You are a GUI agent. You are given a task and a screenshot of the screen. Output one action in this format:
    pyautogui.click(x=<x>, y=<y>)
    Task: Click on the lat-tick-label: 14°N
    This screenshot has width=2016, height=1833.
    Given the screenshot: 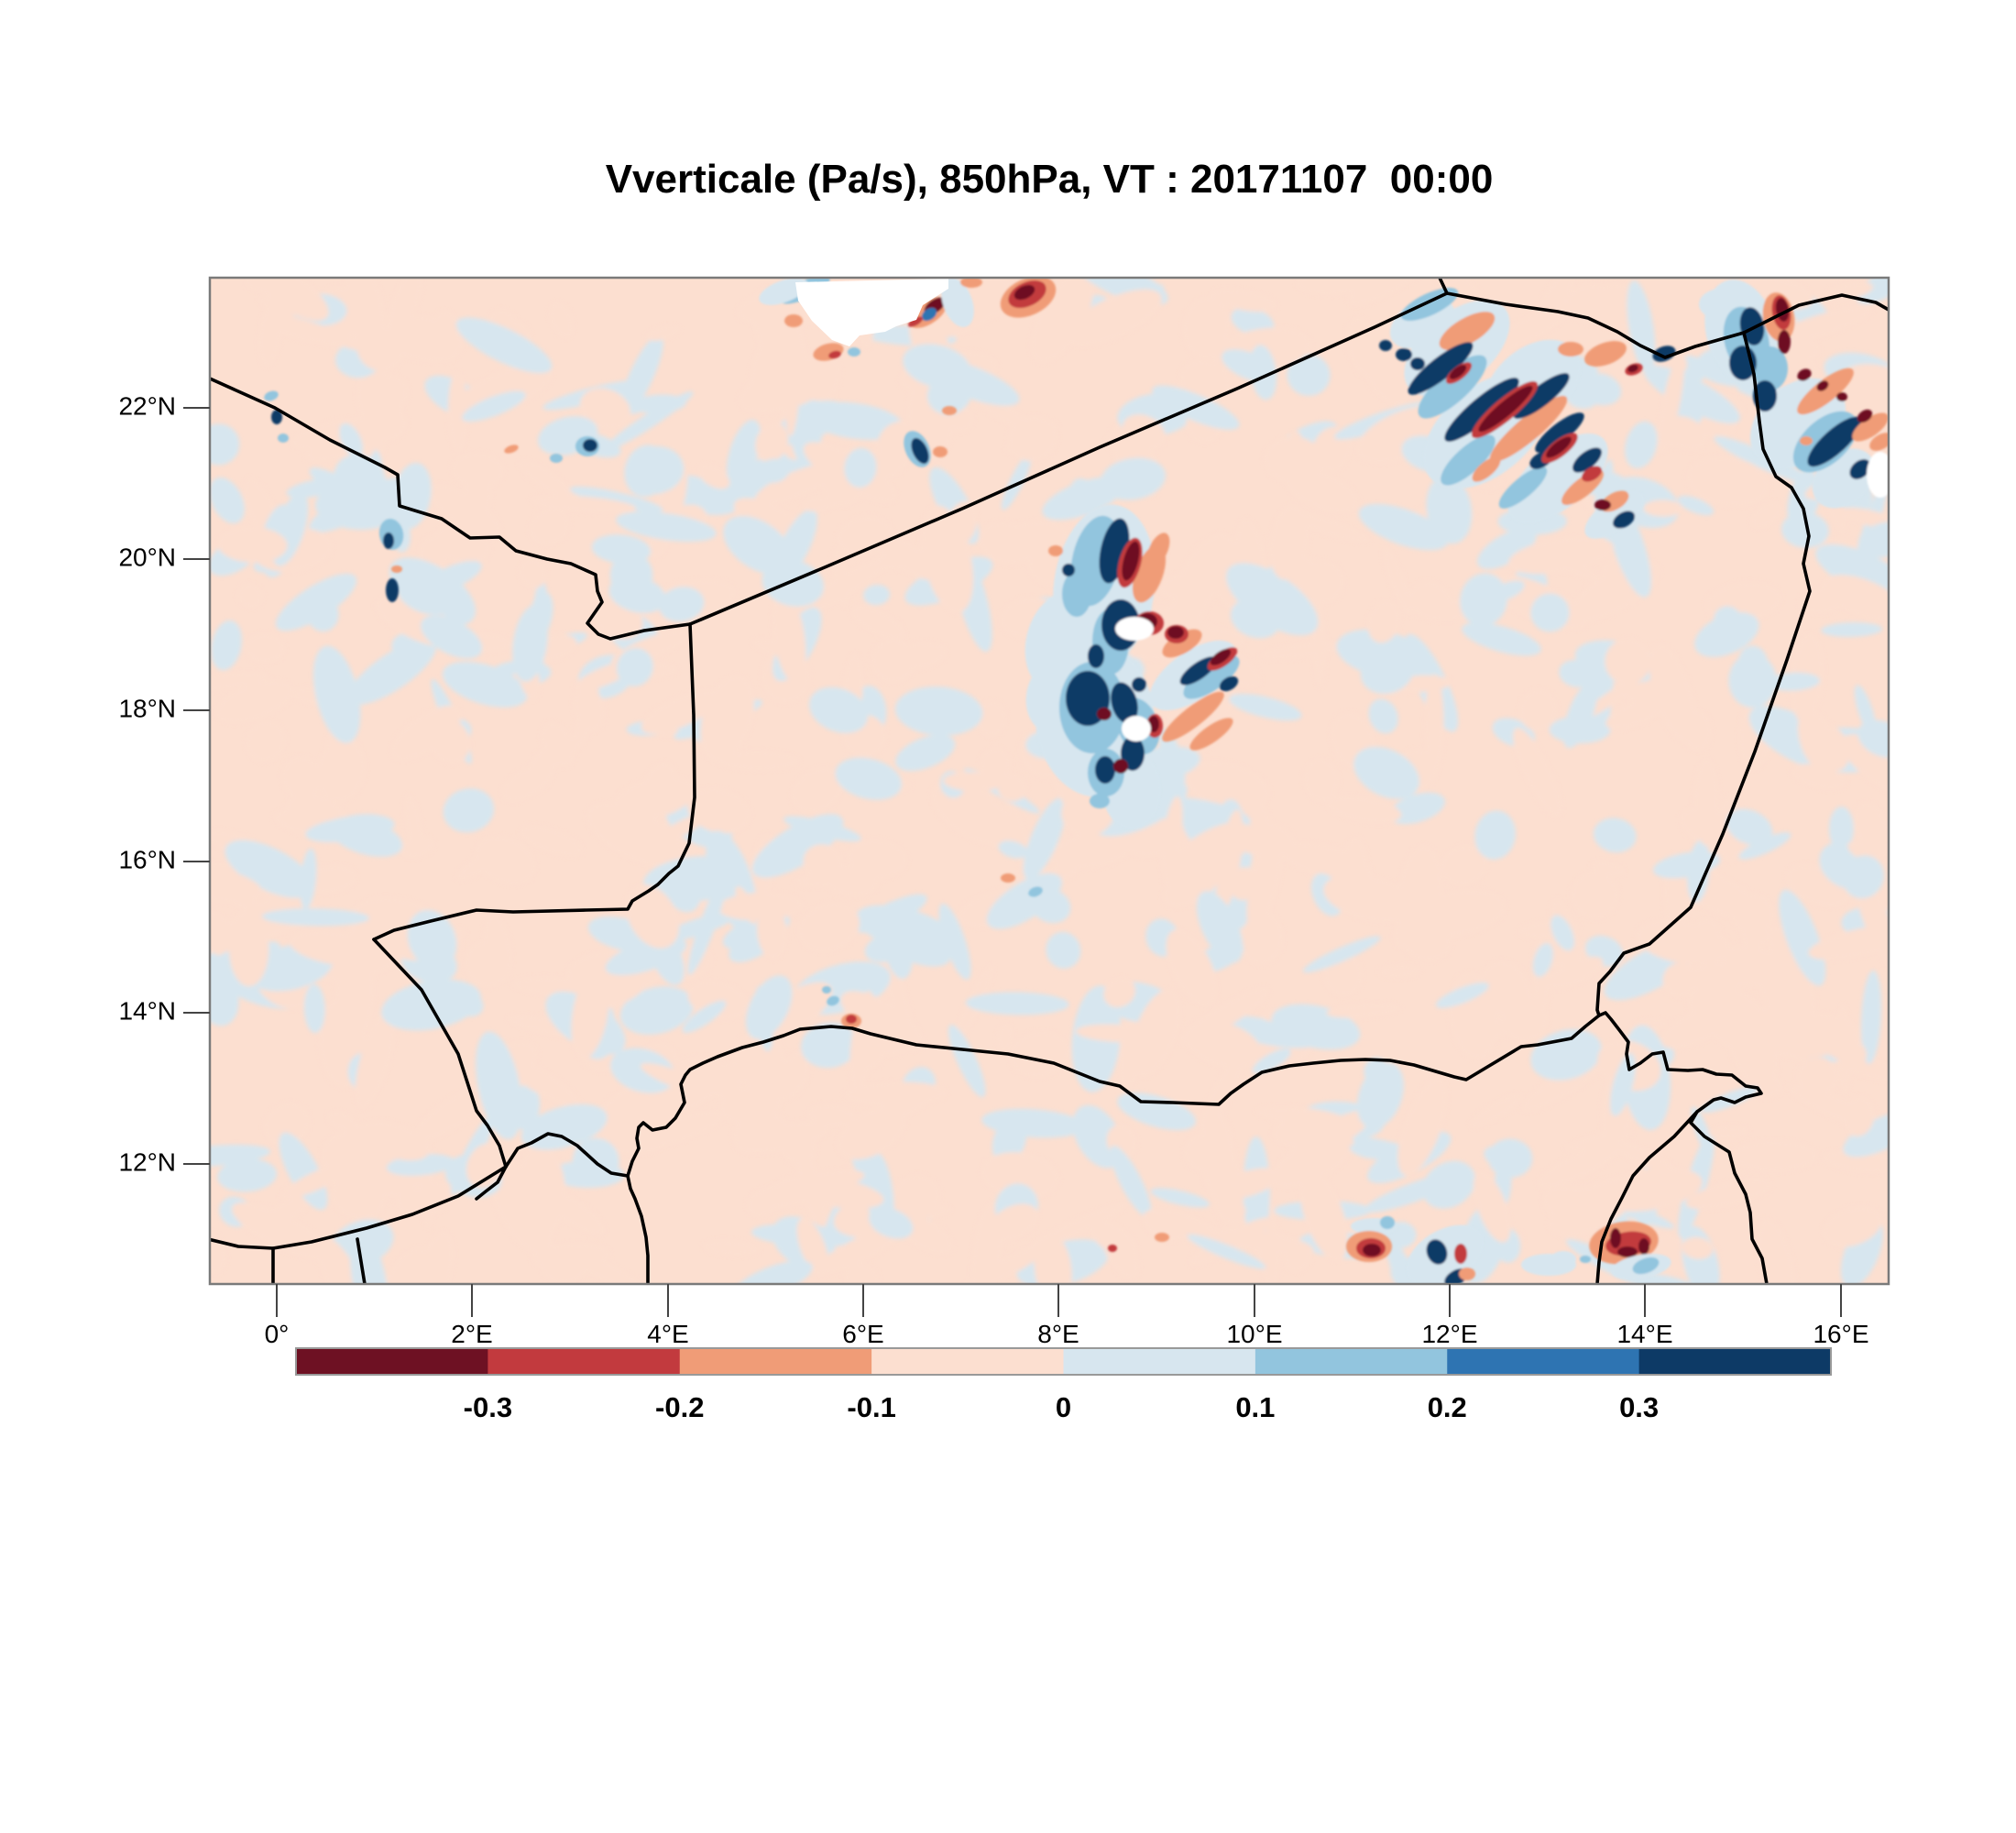 What is the action you would take?
    pyautogui.click(x=147, y=1010)
    